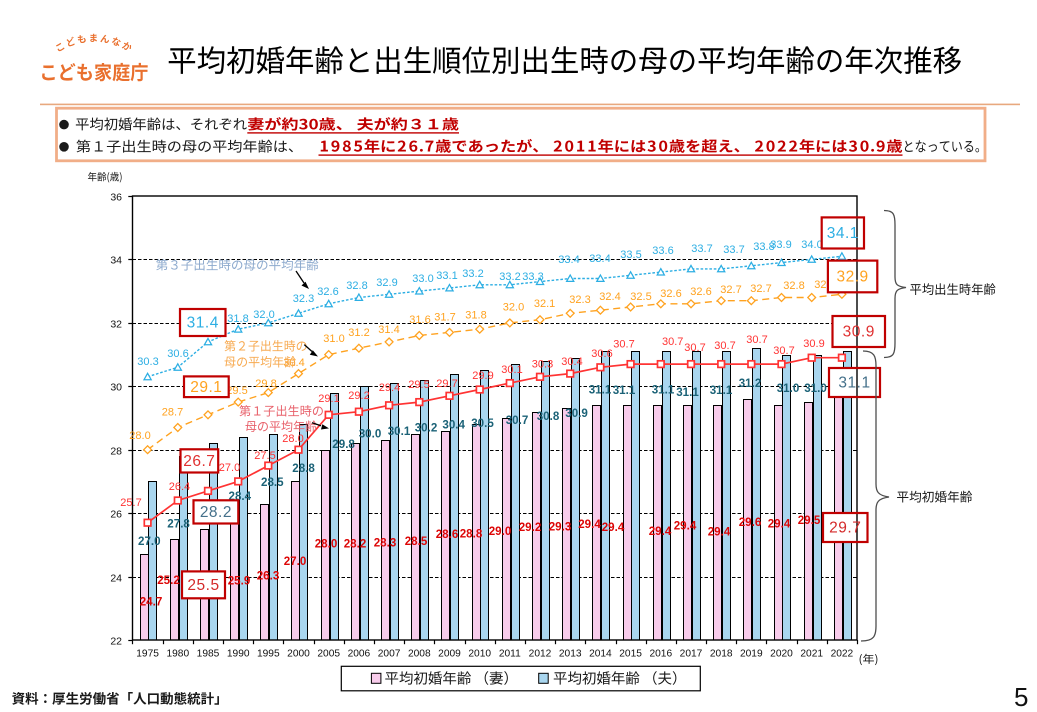  Describe the element at coordinates (238, 654) in the screenshot. I see `svg-text: 1990` at that location.